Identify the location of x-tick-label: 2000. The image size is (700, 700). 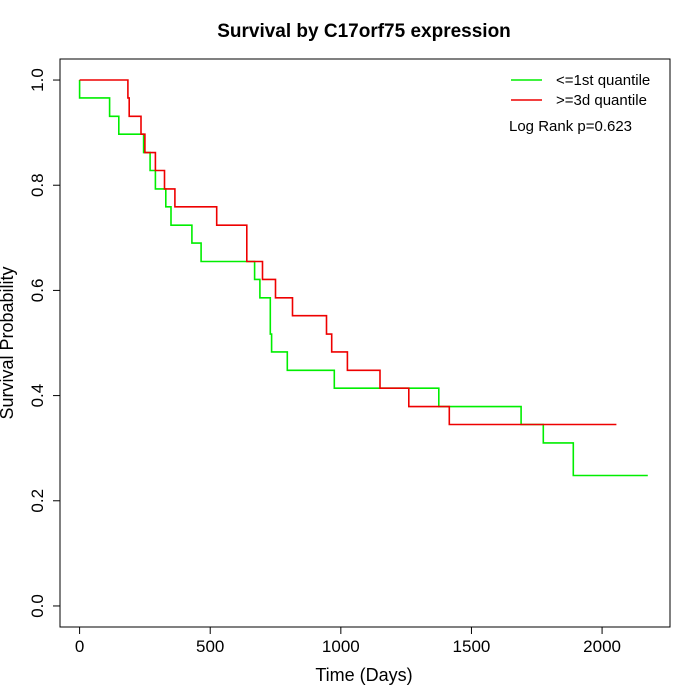
(602, 646).